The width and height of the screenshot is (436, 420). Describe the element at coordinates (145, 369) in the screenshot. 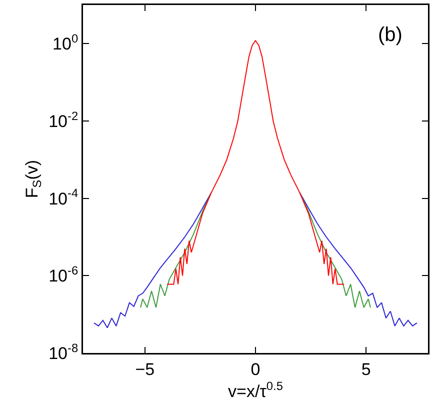

I see `x-tick-label: −5` at that location.